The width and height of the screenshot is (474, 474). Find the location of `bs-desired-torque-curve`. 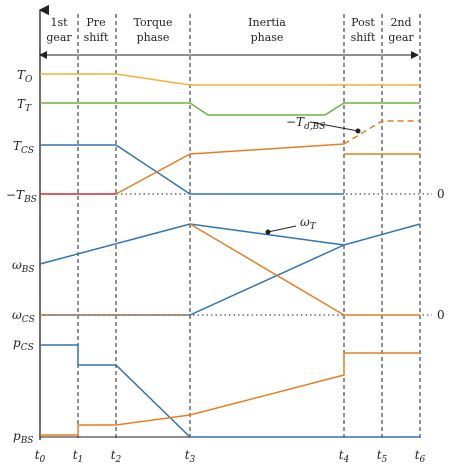

bs-desired-torque-curve is located at coordinates (381, 132).